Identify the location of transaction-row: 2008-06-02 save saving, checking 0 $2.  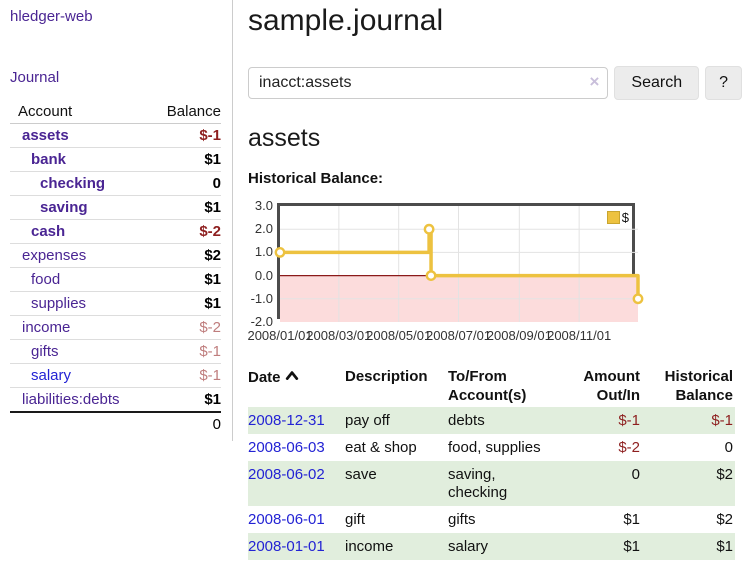
(491, 483).